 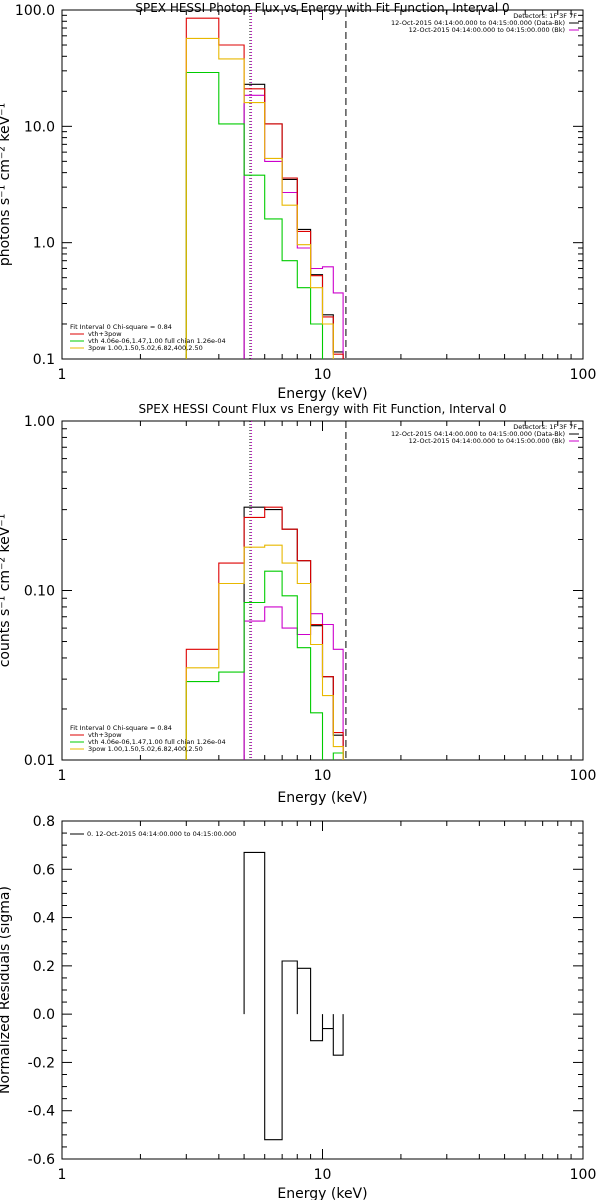 I want to click on y-tick-label: -0.4, so click(x=41, y=1112).